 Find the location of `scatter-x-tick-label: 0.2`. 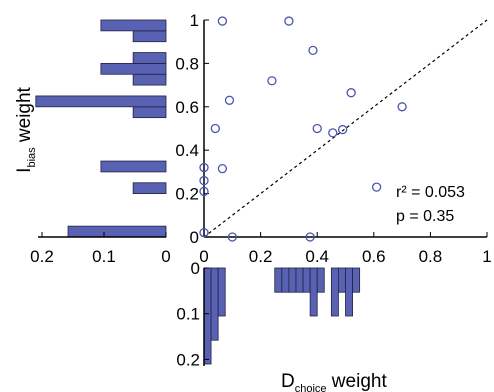

scatter-x-tick-label: 0.2 is located at coordinates (261, 256).